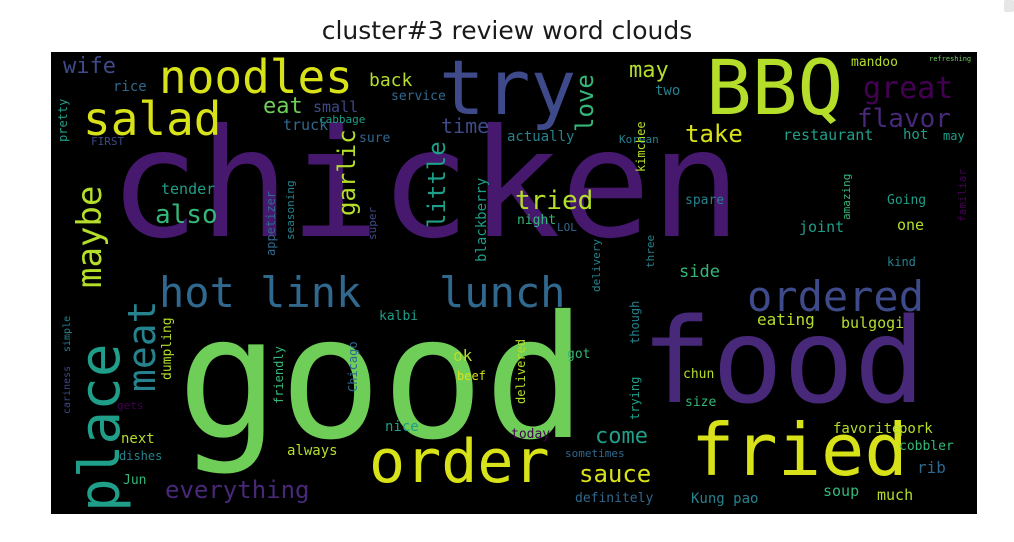  I want to click on word-size: size, so click(701, 402).